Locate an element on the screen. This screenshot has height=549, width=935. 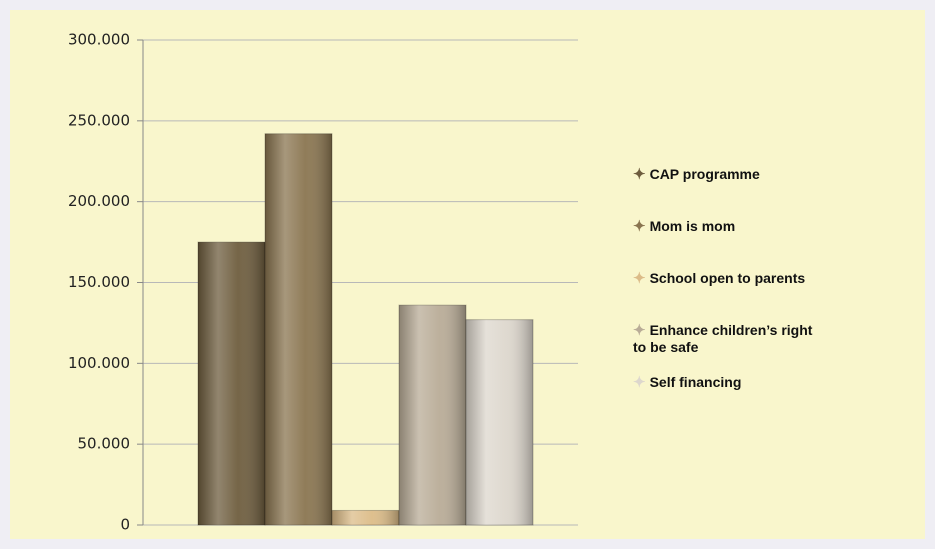
legend-item: ✦ Mom is mom is located at coordinates (763, 243).